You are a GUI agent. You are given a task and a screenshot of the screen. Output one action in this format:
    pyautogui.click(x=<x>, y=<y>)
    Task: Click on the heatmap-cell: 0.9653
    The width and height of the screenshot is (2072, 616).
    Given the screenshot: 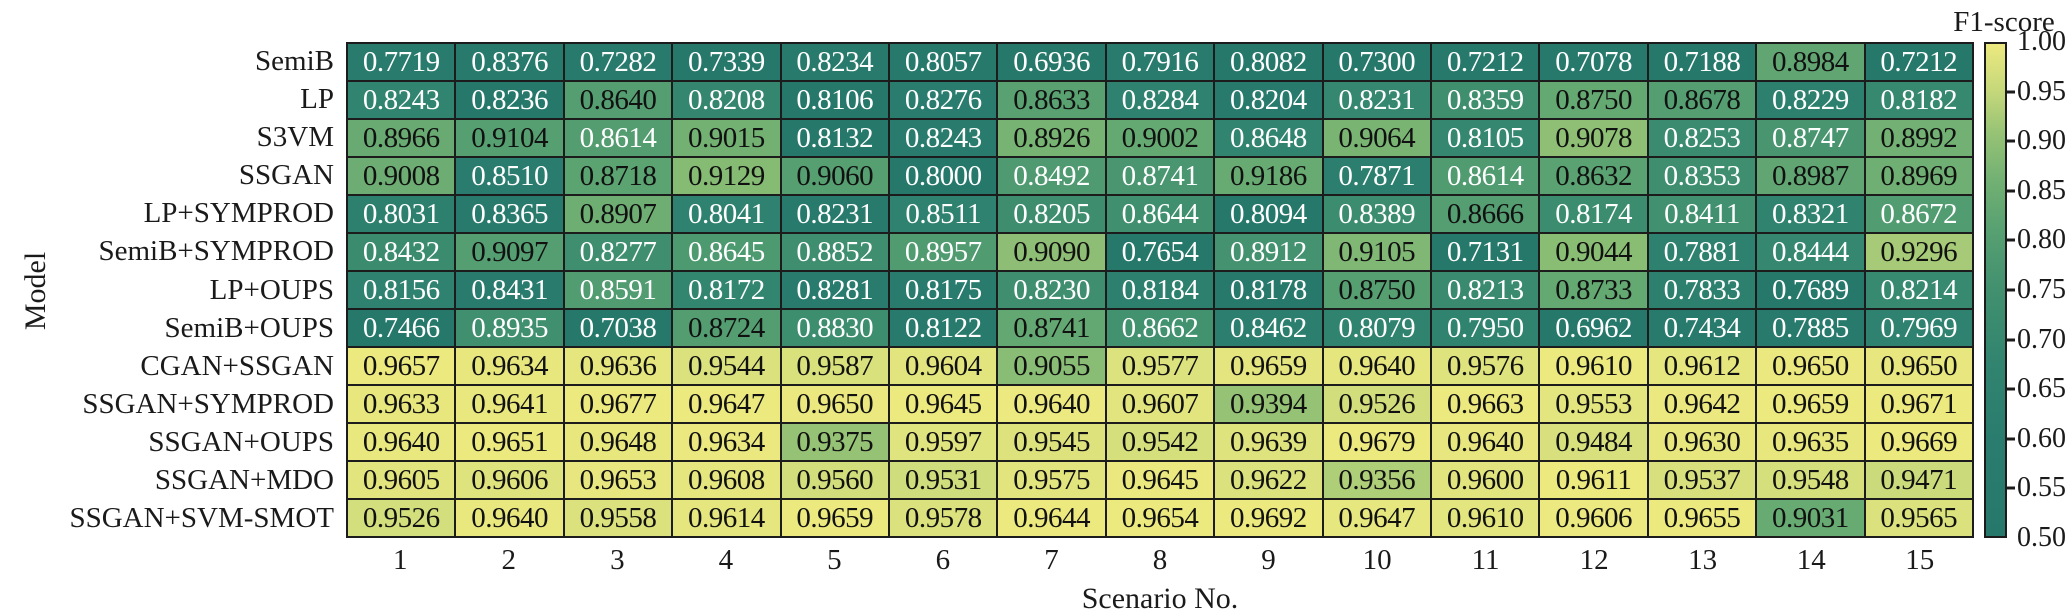 What is the action you would take?
    pyautogui.click(x=618, y=480)
    